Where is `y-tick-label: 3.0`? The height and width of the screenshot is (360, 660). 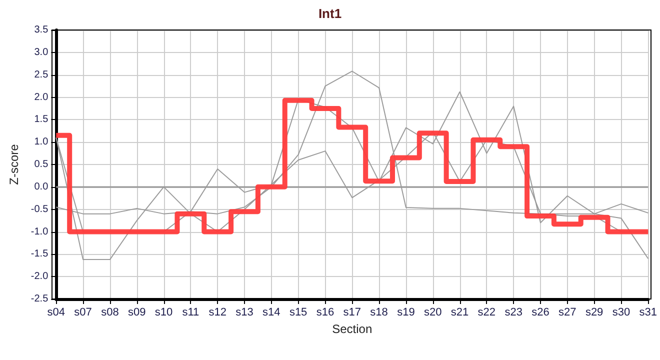 y-tick-label: 3.0 is located at coordinates (41, 52).